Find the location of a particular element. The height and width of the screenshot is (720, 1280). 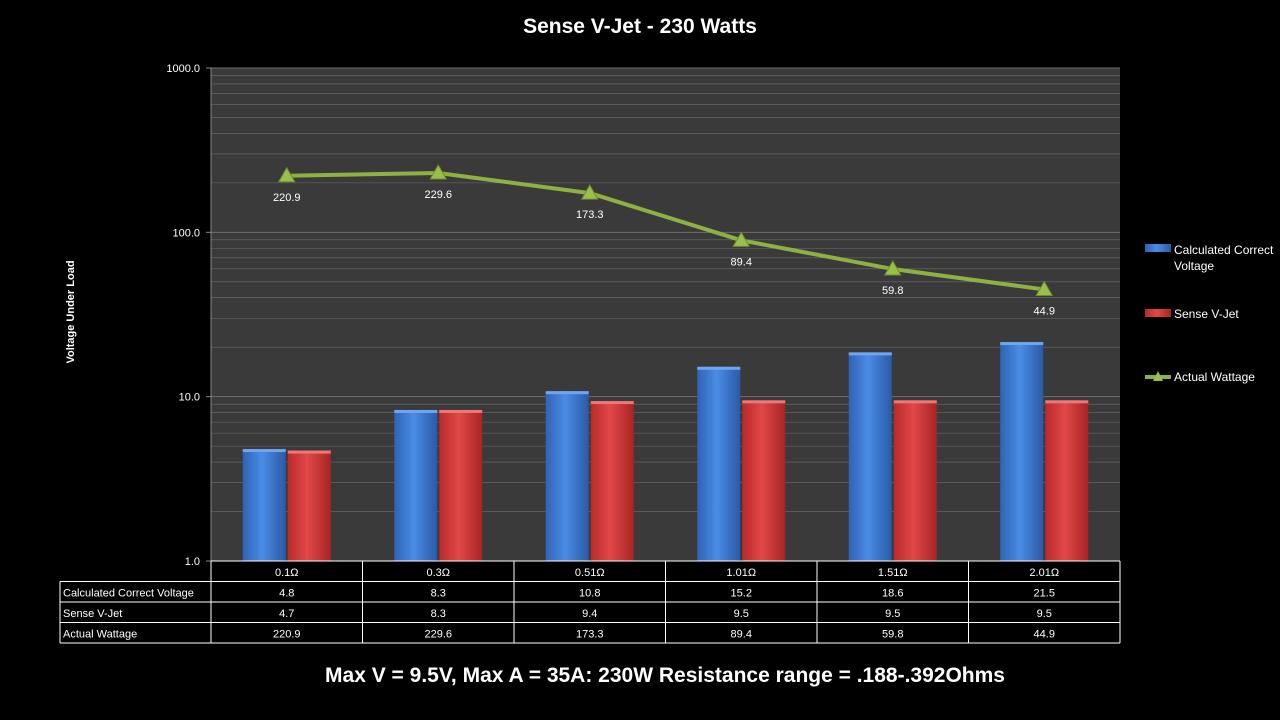

table-row-label: Calculated Correct Voltage is located at coordinates (128, 594).